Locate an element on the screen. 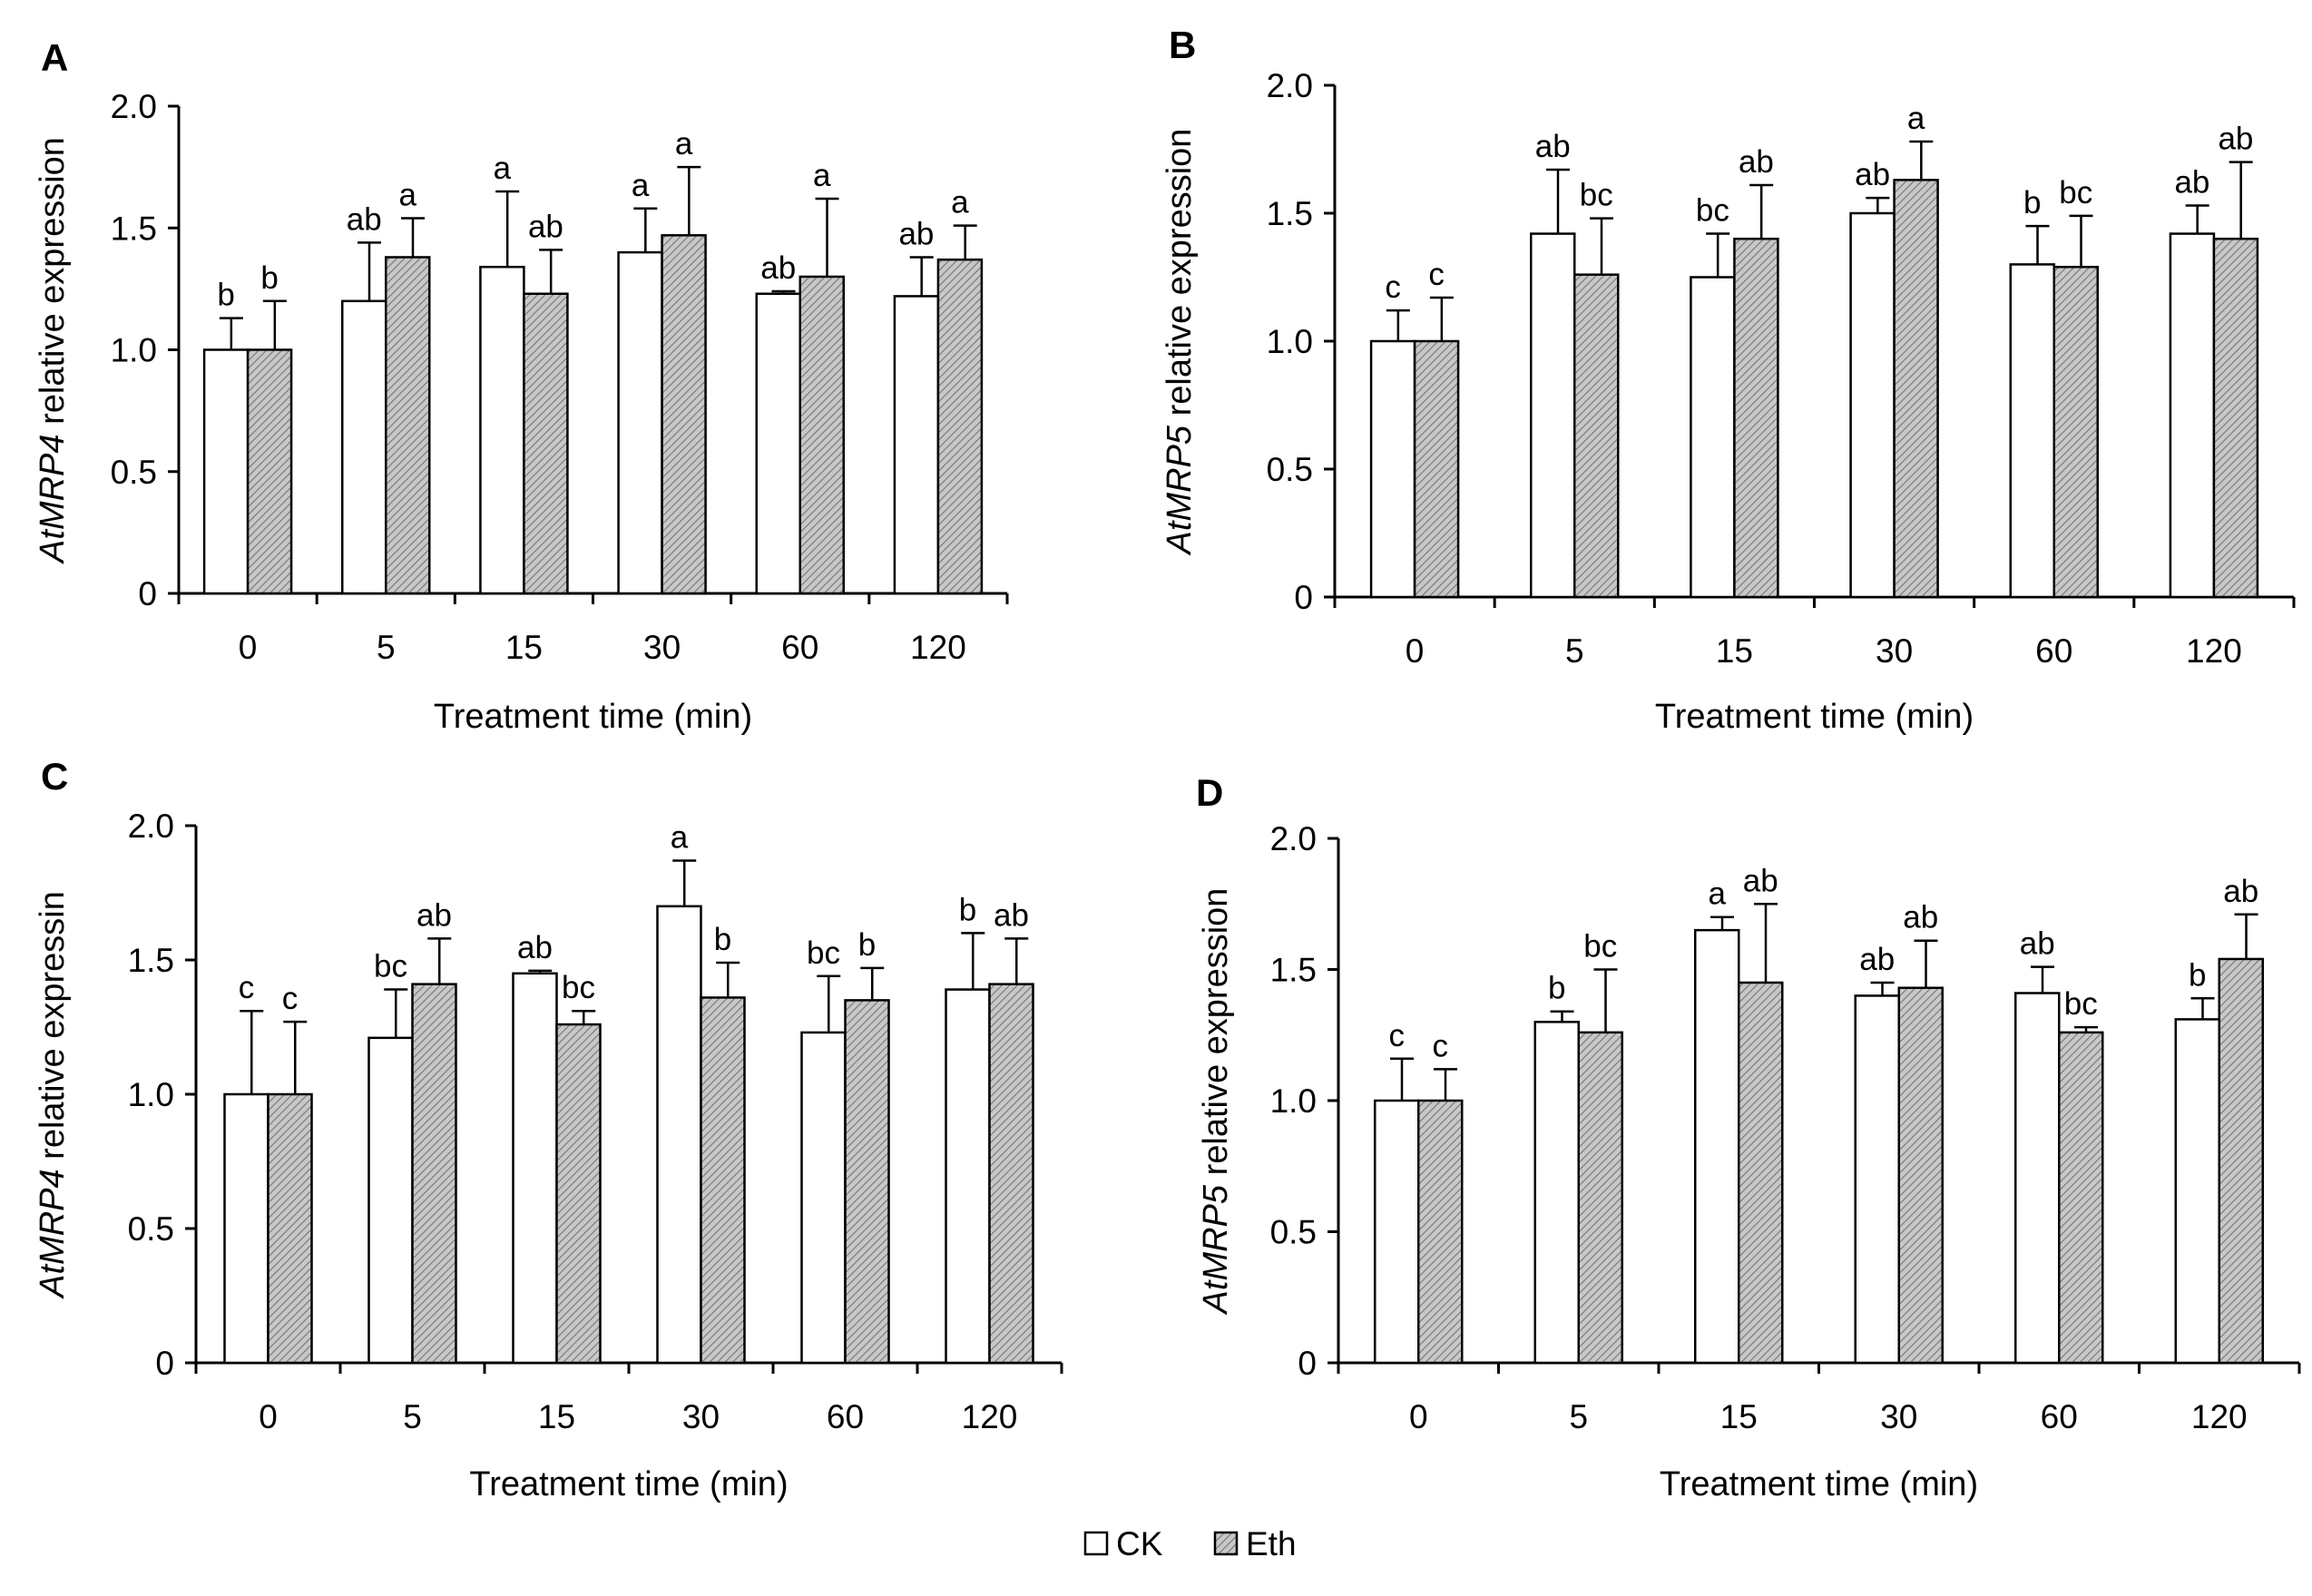 The image size is (2312, 1596). y-axis-title: AtMRP4 relative expressin is located at coordinates (53, 1095).